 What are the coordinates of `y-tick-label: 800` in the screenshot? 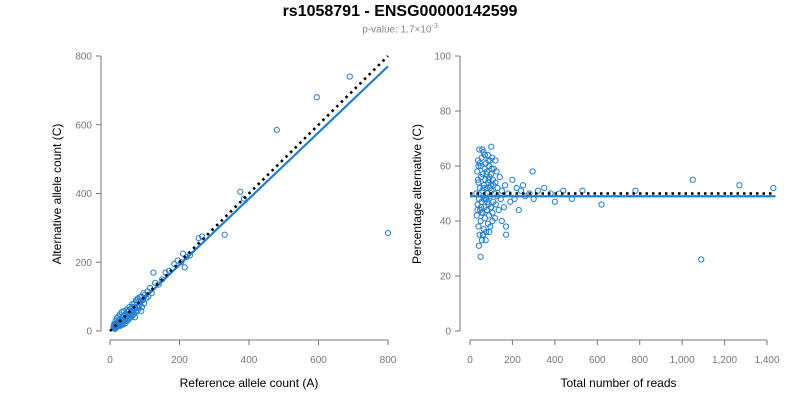 It's located at (83, 57).